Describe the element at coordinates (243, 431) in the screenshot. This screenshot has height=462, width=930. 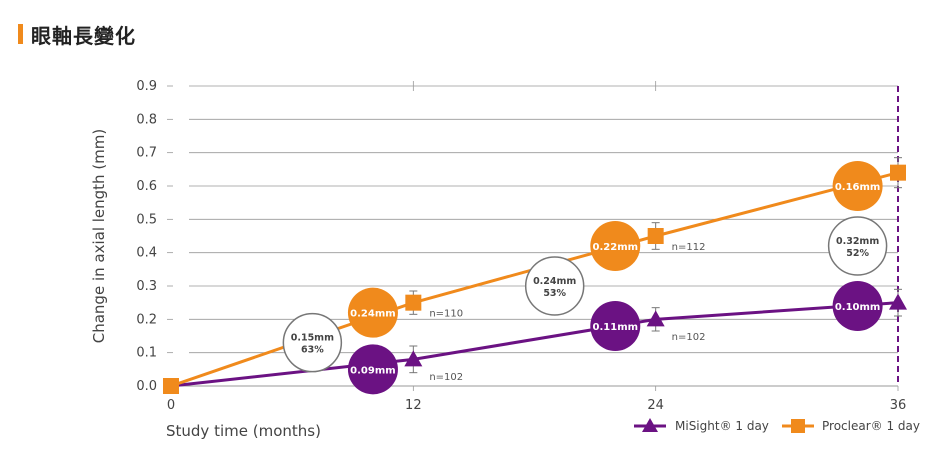
I see `x-axis-label: Study time (months)` at that location.